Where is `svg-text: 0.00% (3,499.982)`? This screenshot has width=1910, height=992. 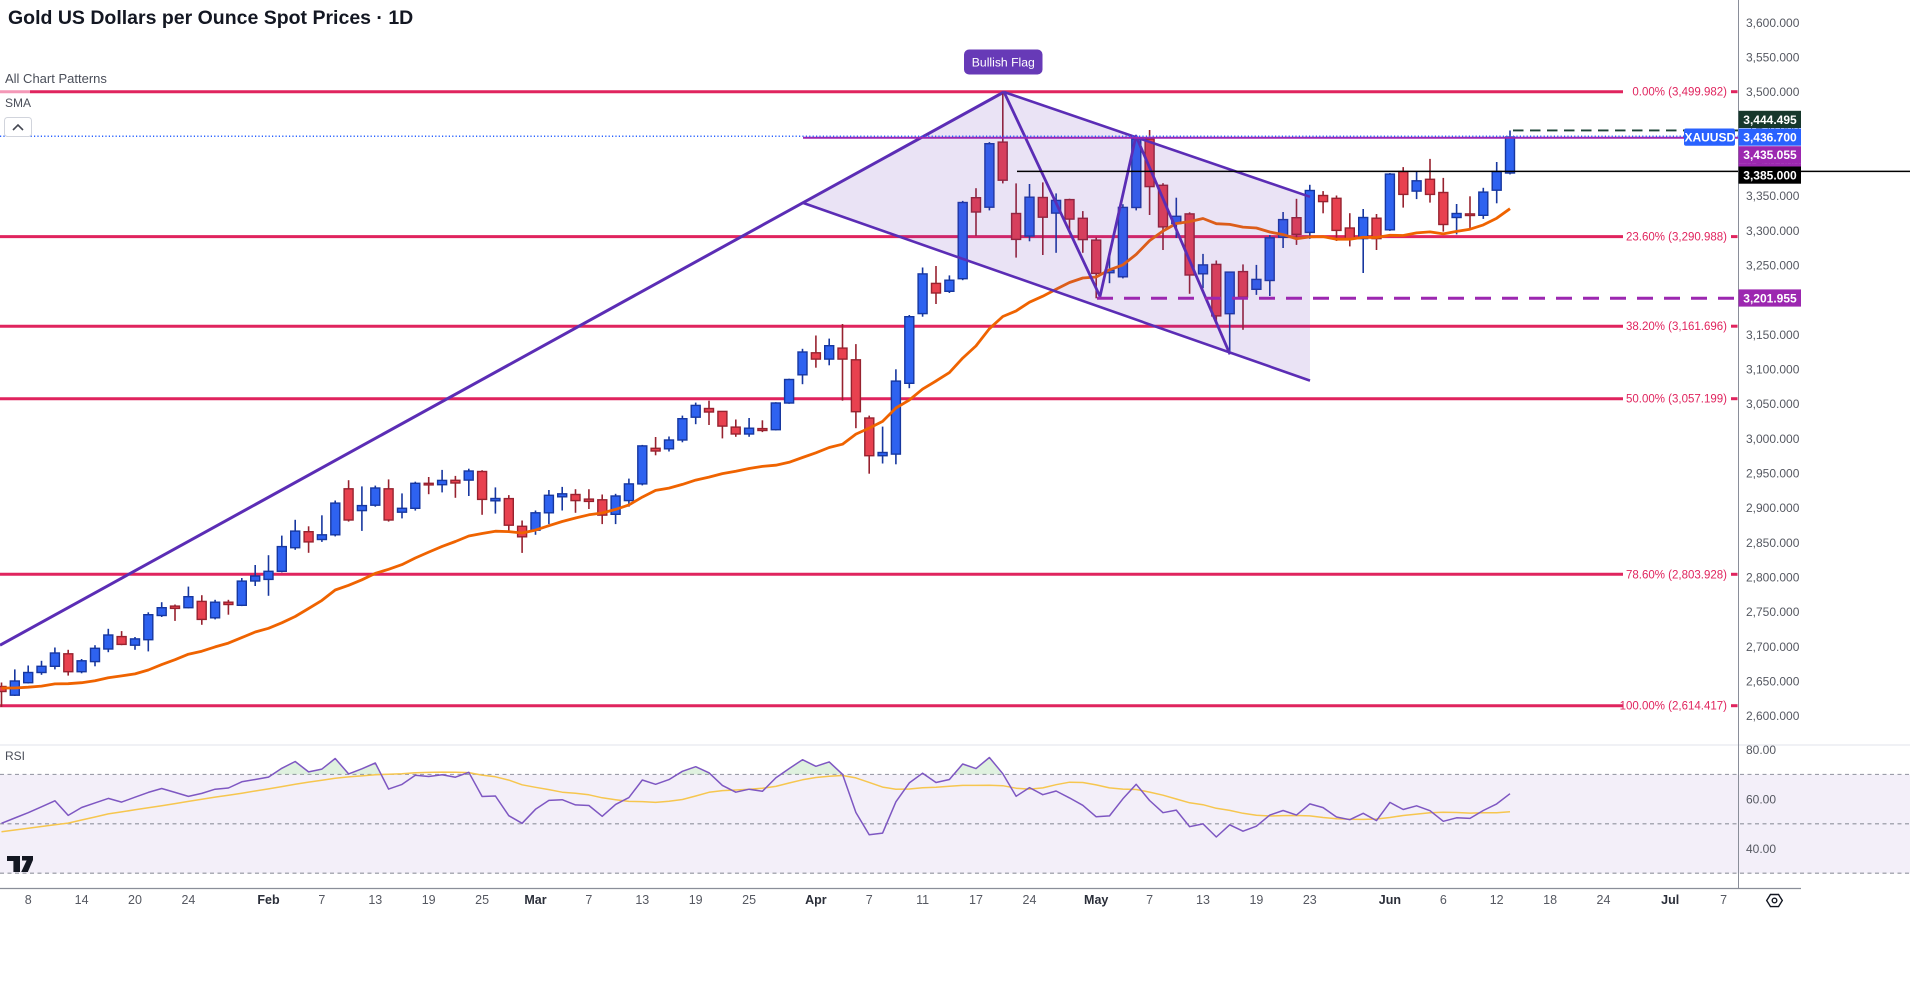 svg-text: 0.00% (3,499.982) is located at coordinates (1679, 93).